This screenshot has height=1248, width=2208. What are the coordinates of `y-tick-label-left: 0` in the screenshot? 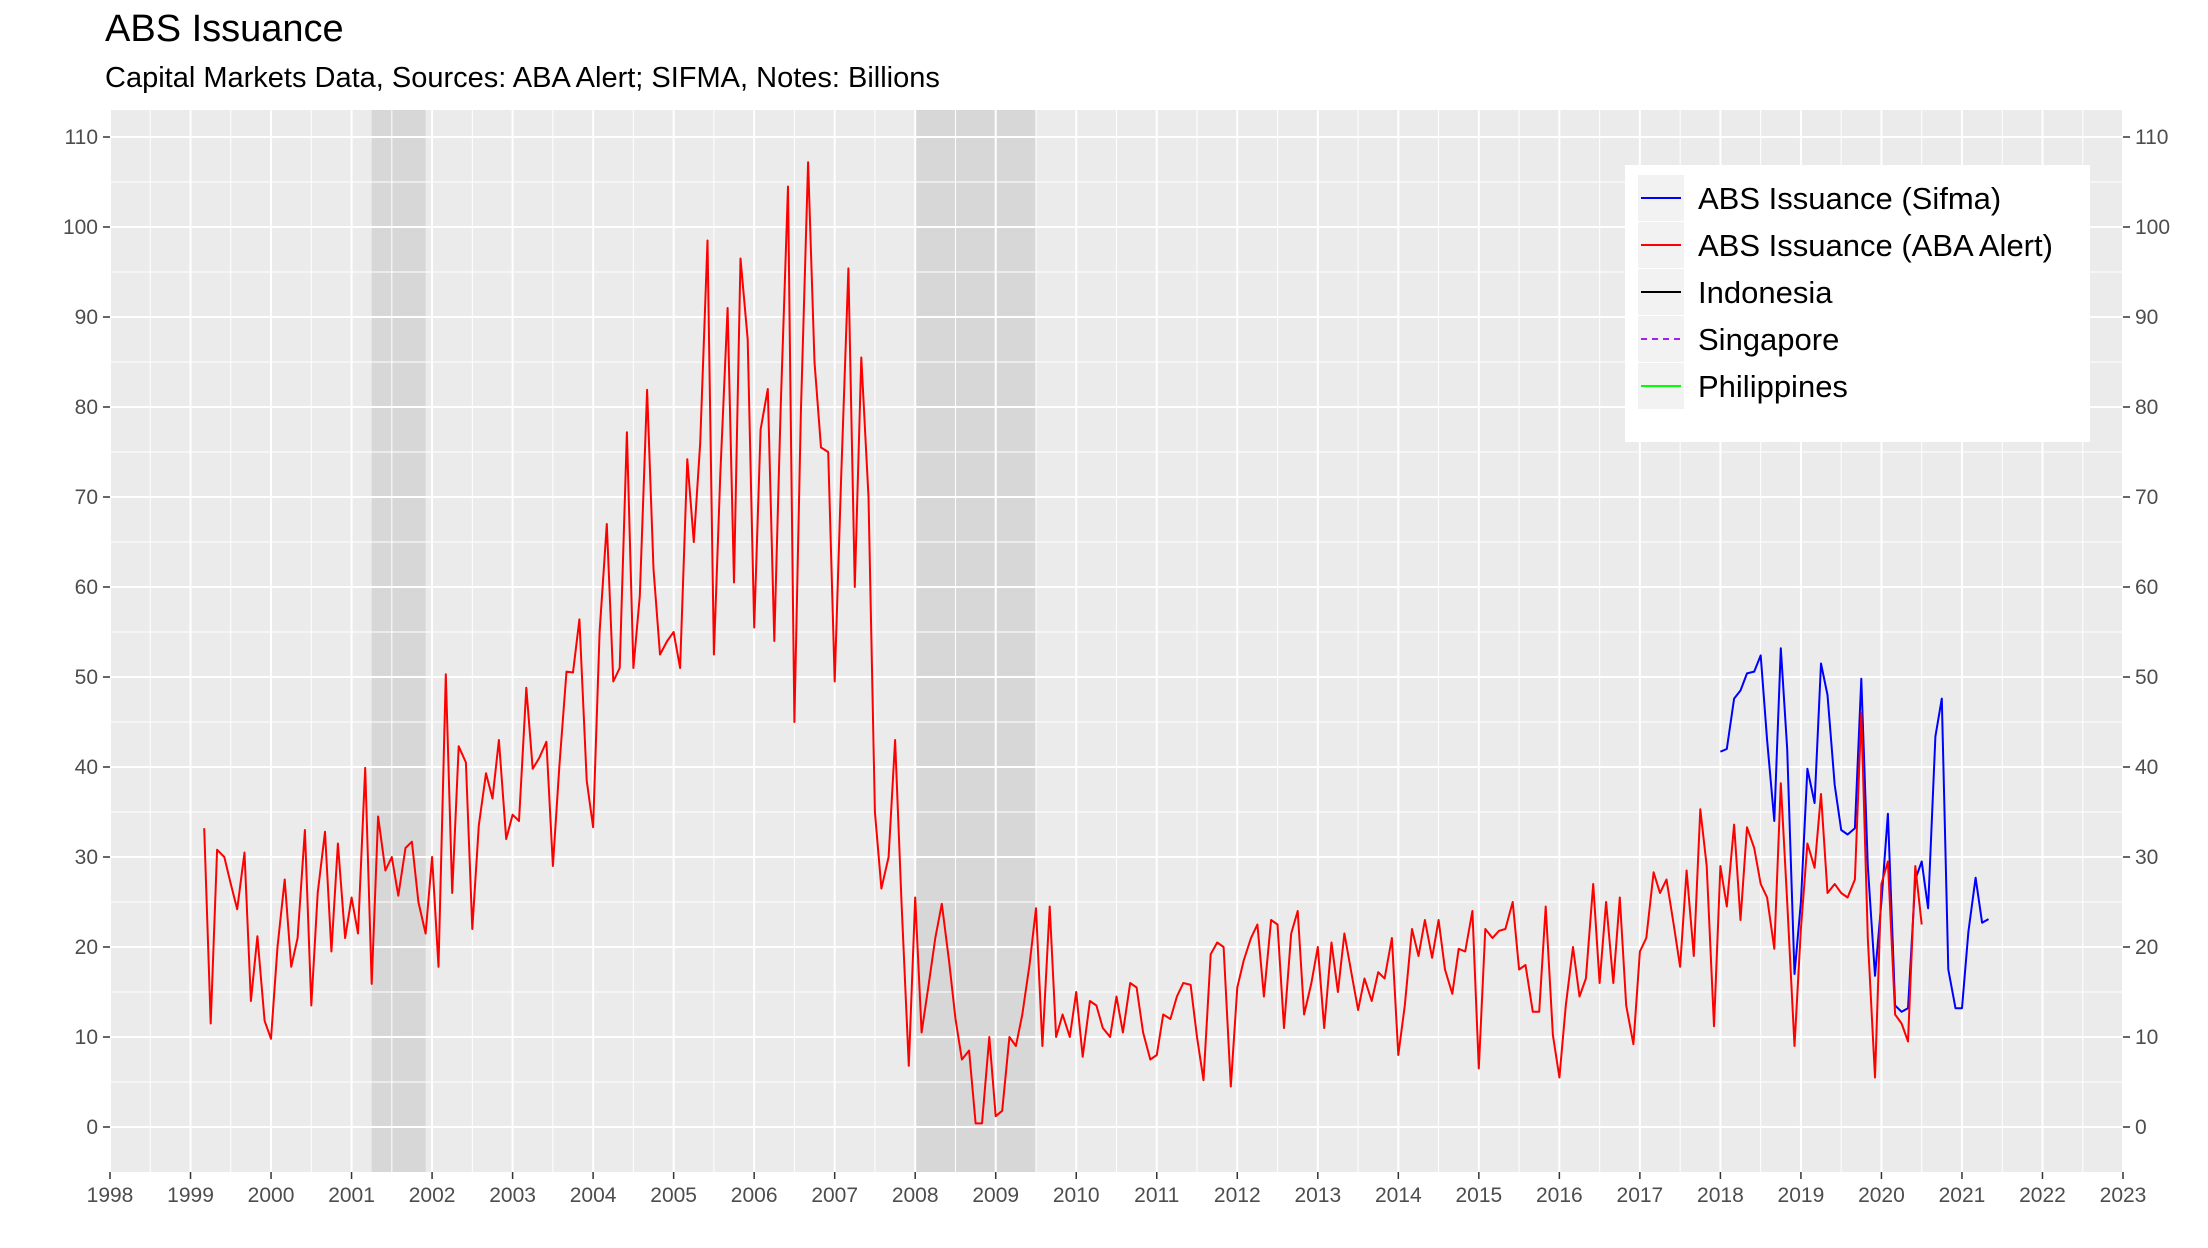 It's located at (92, 1127).